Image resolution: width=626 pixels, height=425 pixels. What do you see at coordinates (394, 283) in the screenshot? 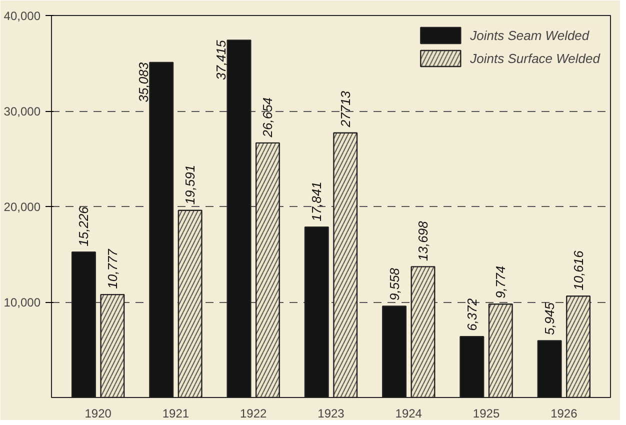
I see `data-label: 9,558` at bounding box center [394, 283].